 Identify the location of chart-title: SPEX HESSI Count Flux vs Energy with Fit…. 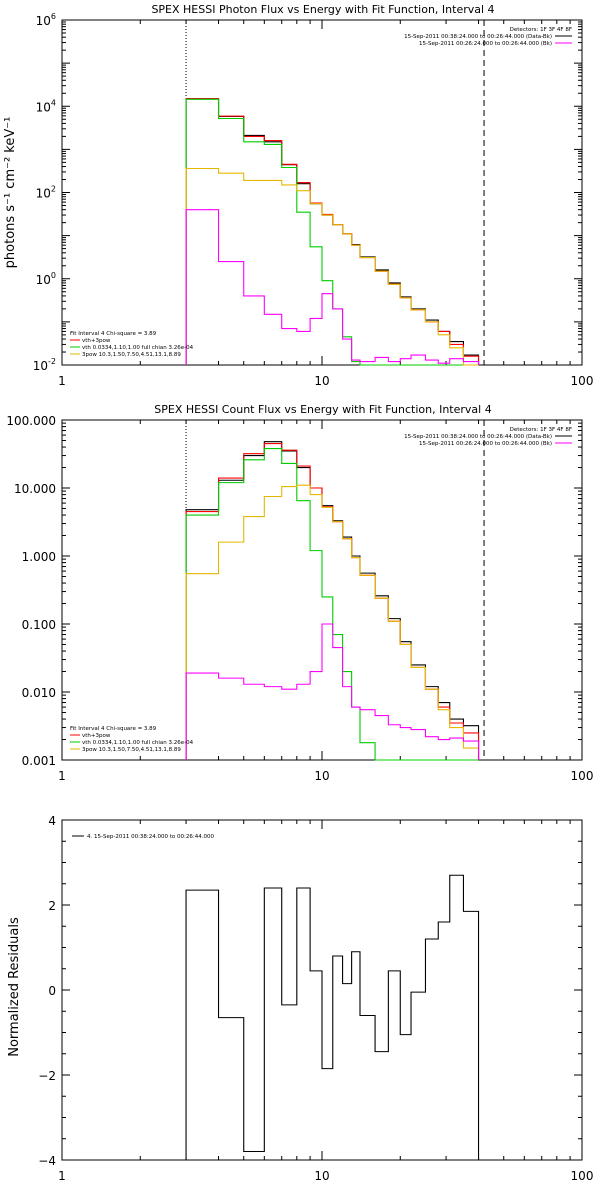
(322, 409).